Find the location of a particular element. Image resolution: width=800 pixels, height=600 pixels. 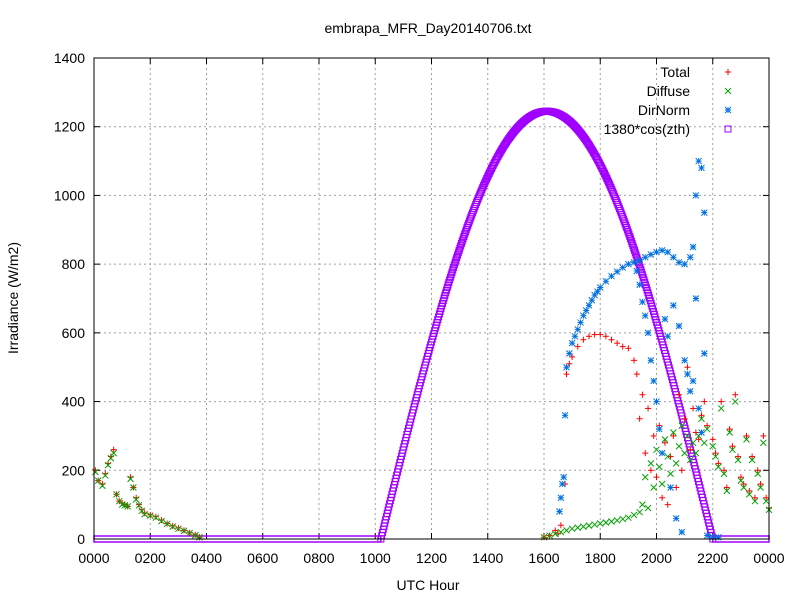

x-tick-label: 0400 is located at coordinates (206, 558).